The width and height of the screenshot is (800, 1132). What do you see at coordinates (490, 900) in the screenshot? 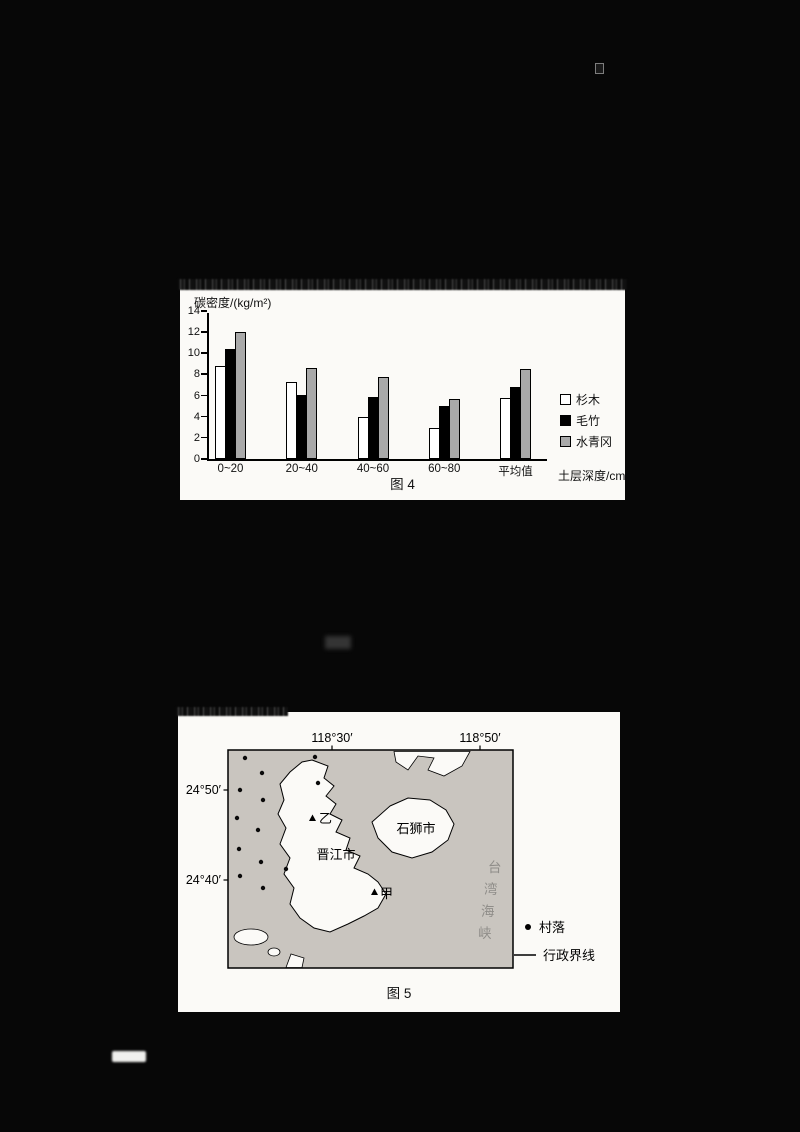
I see `sea-label-taiwan-strait: 台 湾 海 峡` at bounding box center [490, 900].